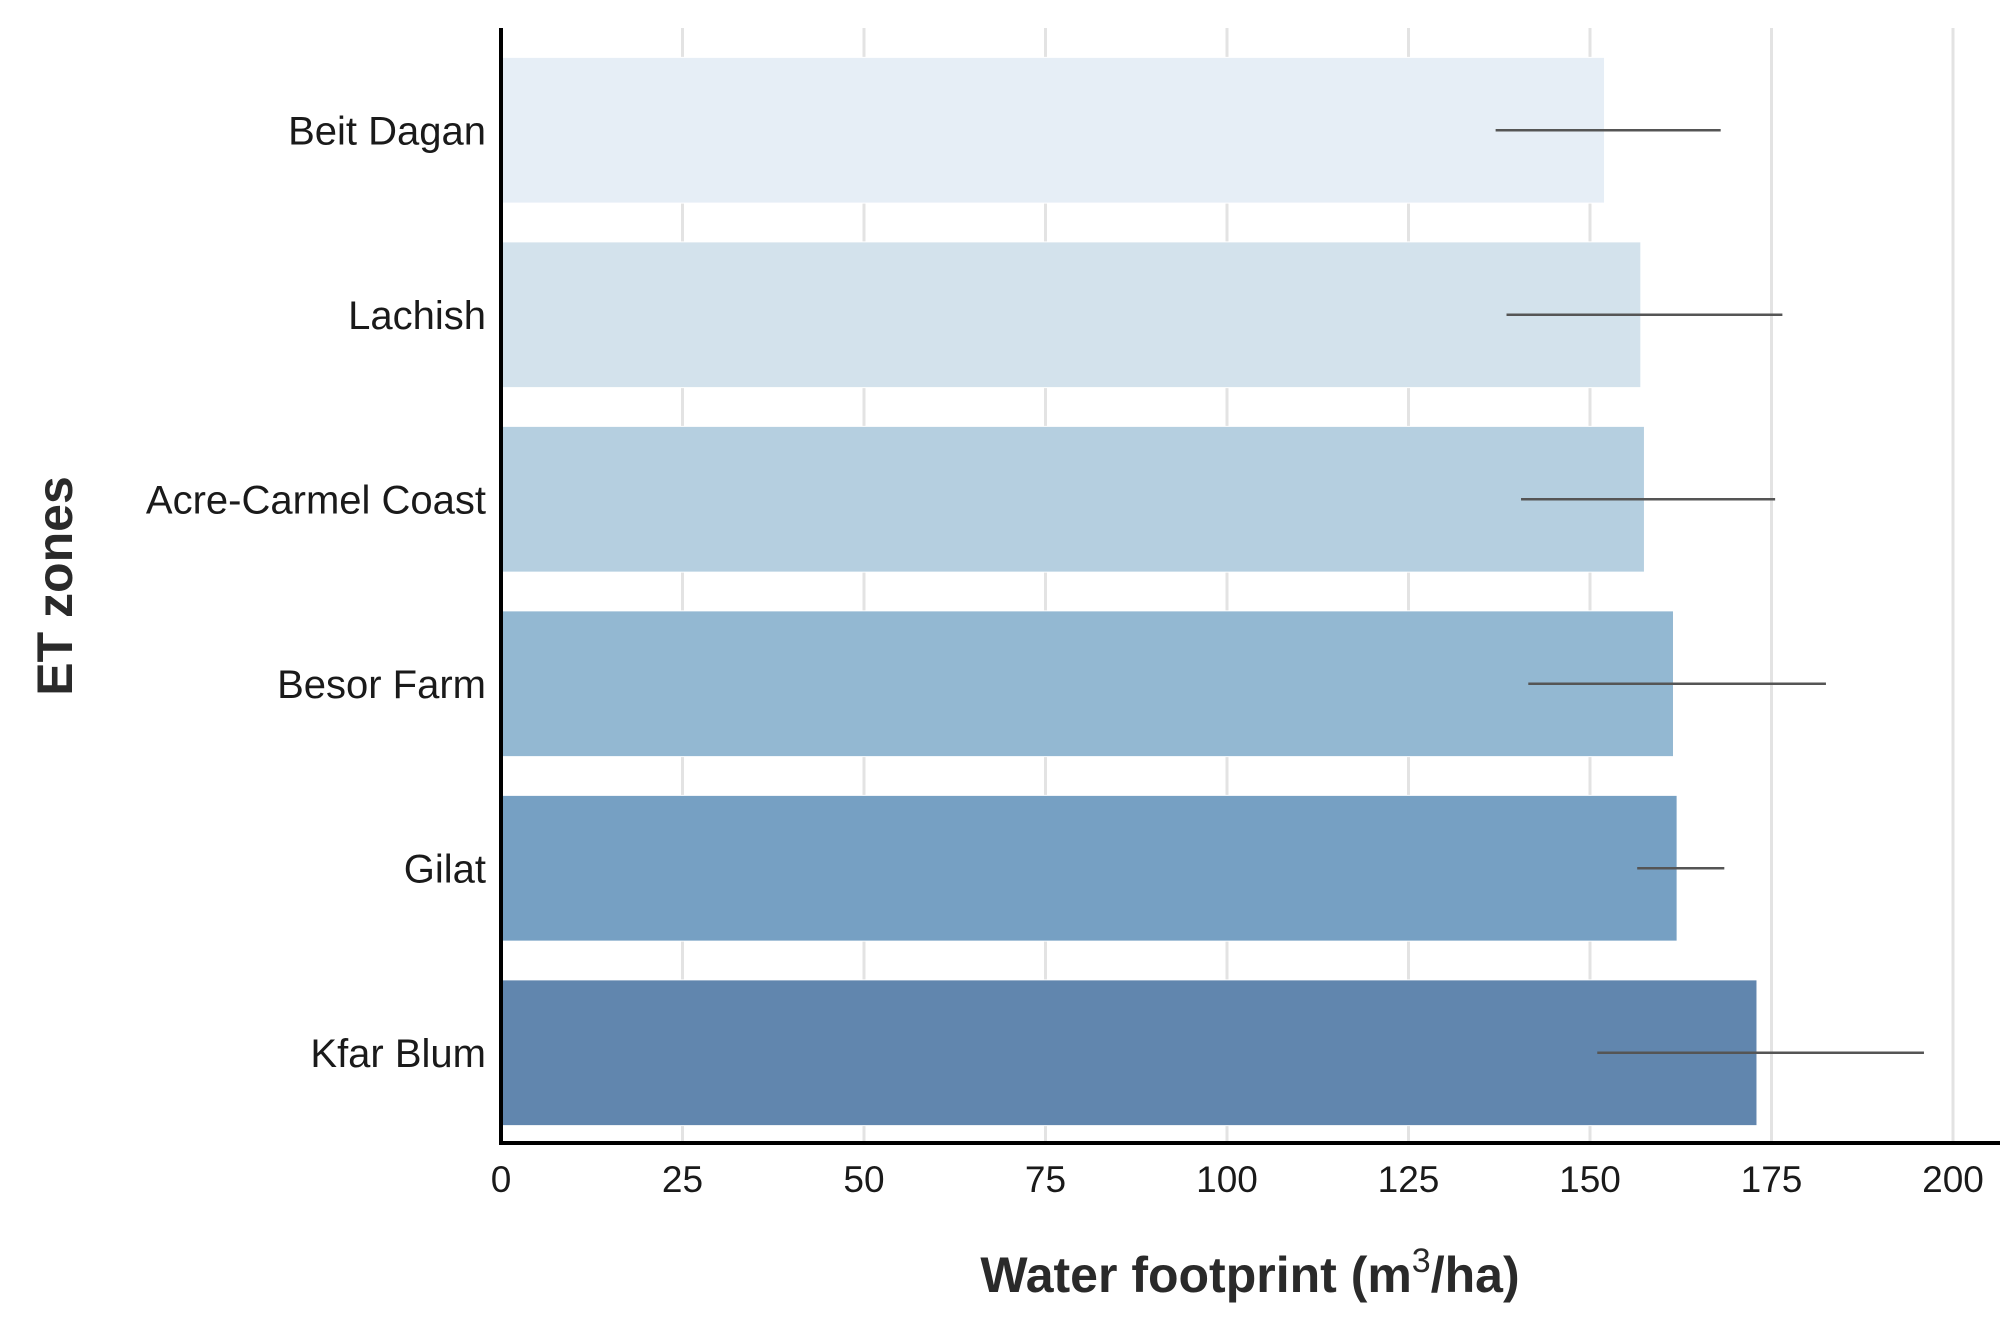 Image resolution: width=2016 pixels, height=1334 pixels. What do you see at coordinates (1953, 1179) in the screenshot?
I see `x-tick-label-8: 200` at bounding box center [1953, 1179].